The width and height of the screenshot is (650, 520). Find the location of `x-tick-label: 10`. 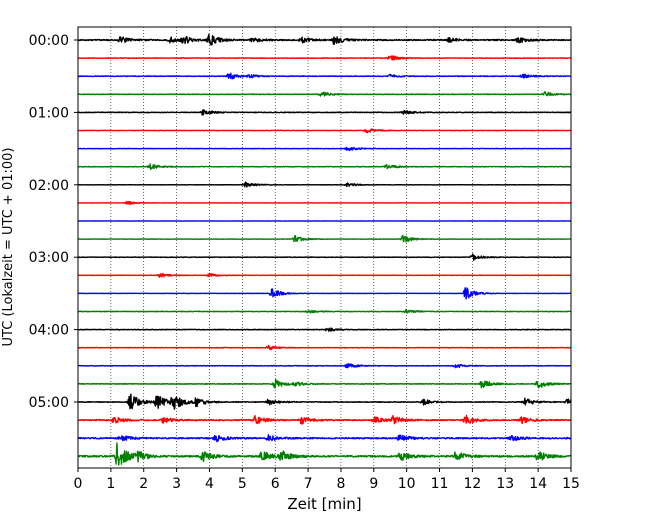

x-tick-label: 10 is located at coordinates (407, 484).